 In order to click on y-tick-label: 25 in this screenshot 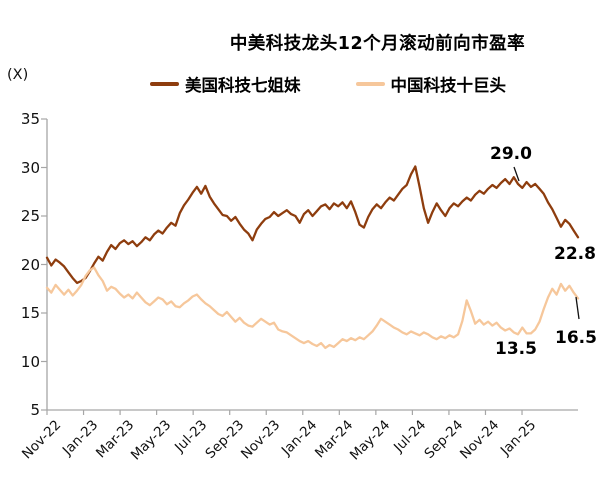, I will do `click(30, 216)`.